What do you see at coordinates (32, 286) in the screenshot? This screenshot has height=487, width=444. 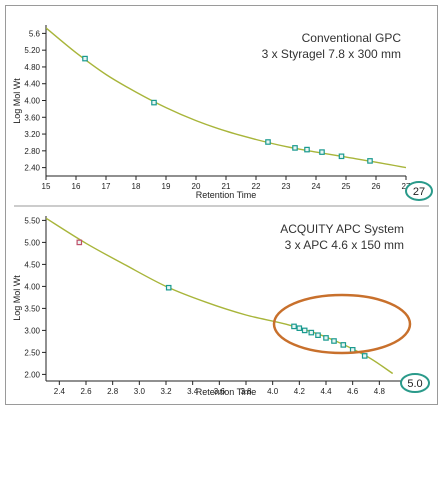 I see `apc-y-tick-label: 4.00` at bounding box center [32, 286].